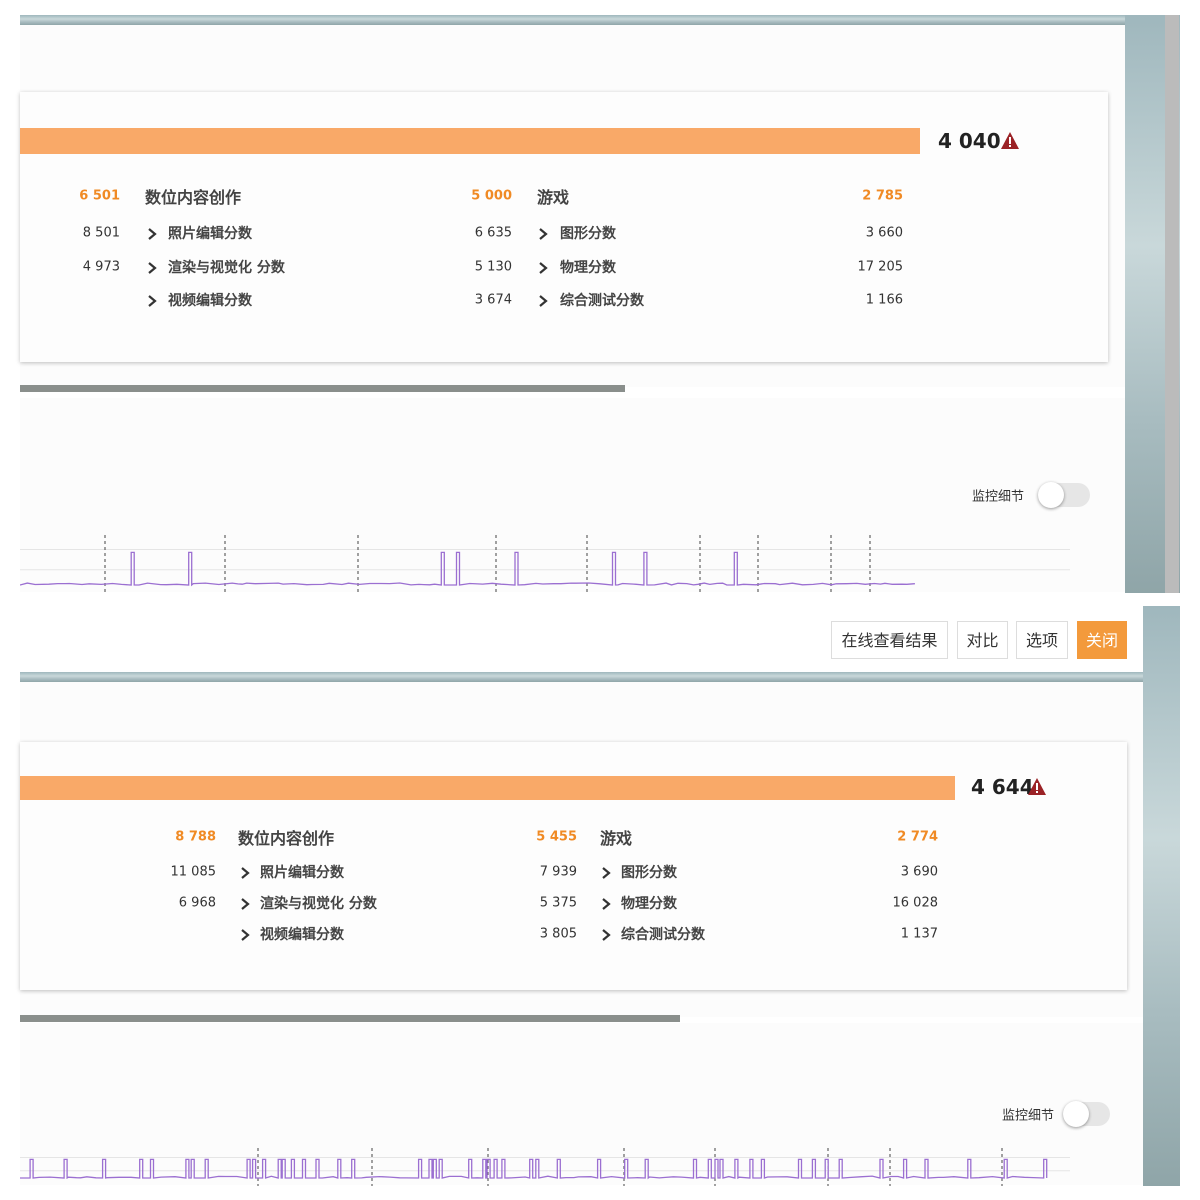 Image resolution: width=1200 pixels, height=1200 pixels. I want to click on group-score: 5 455, so click(556, 837).